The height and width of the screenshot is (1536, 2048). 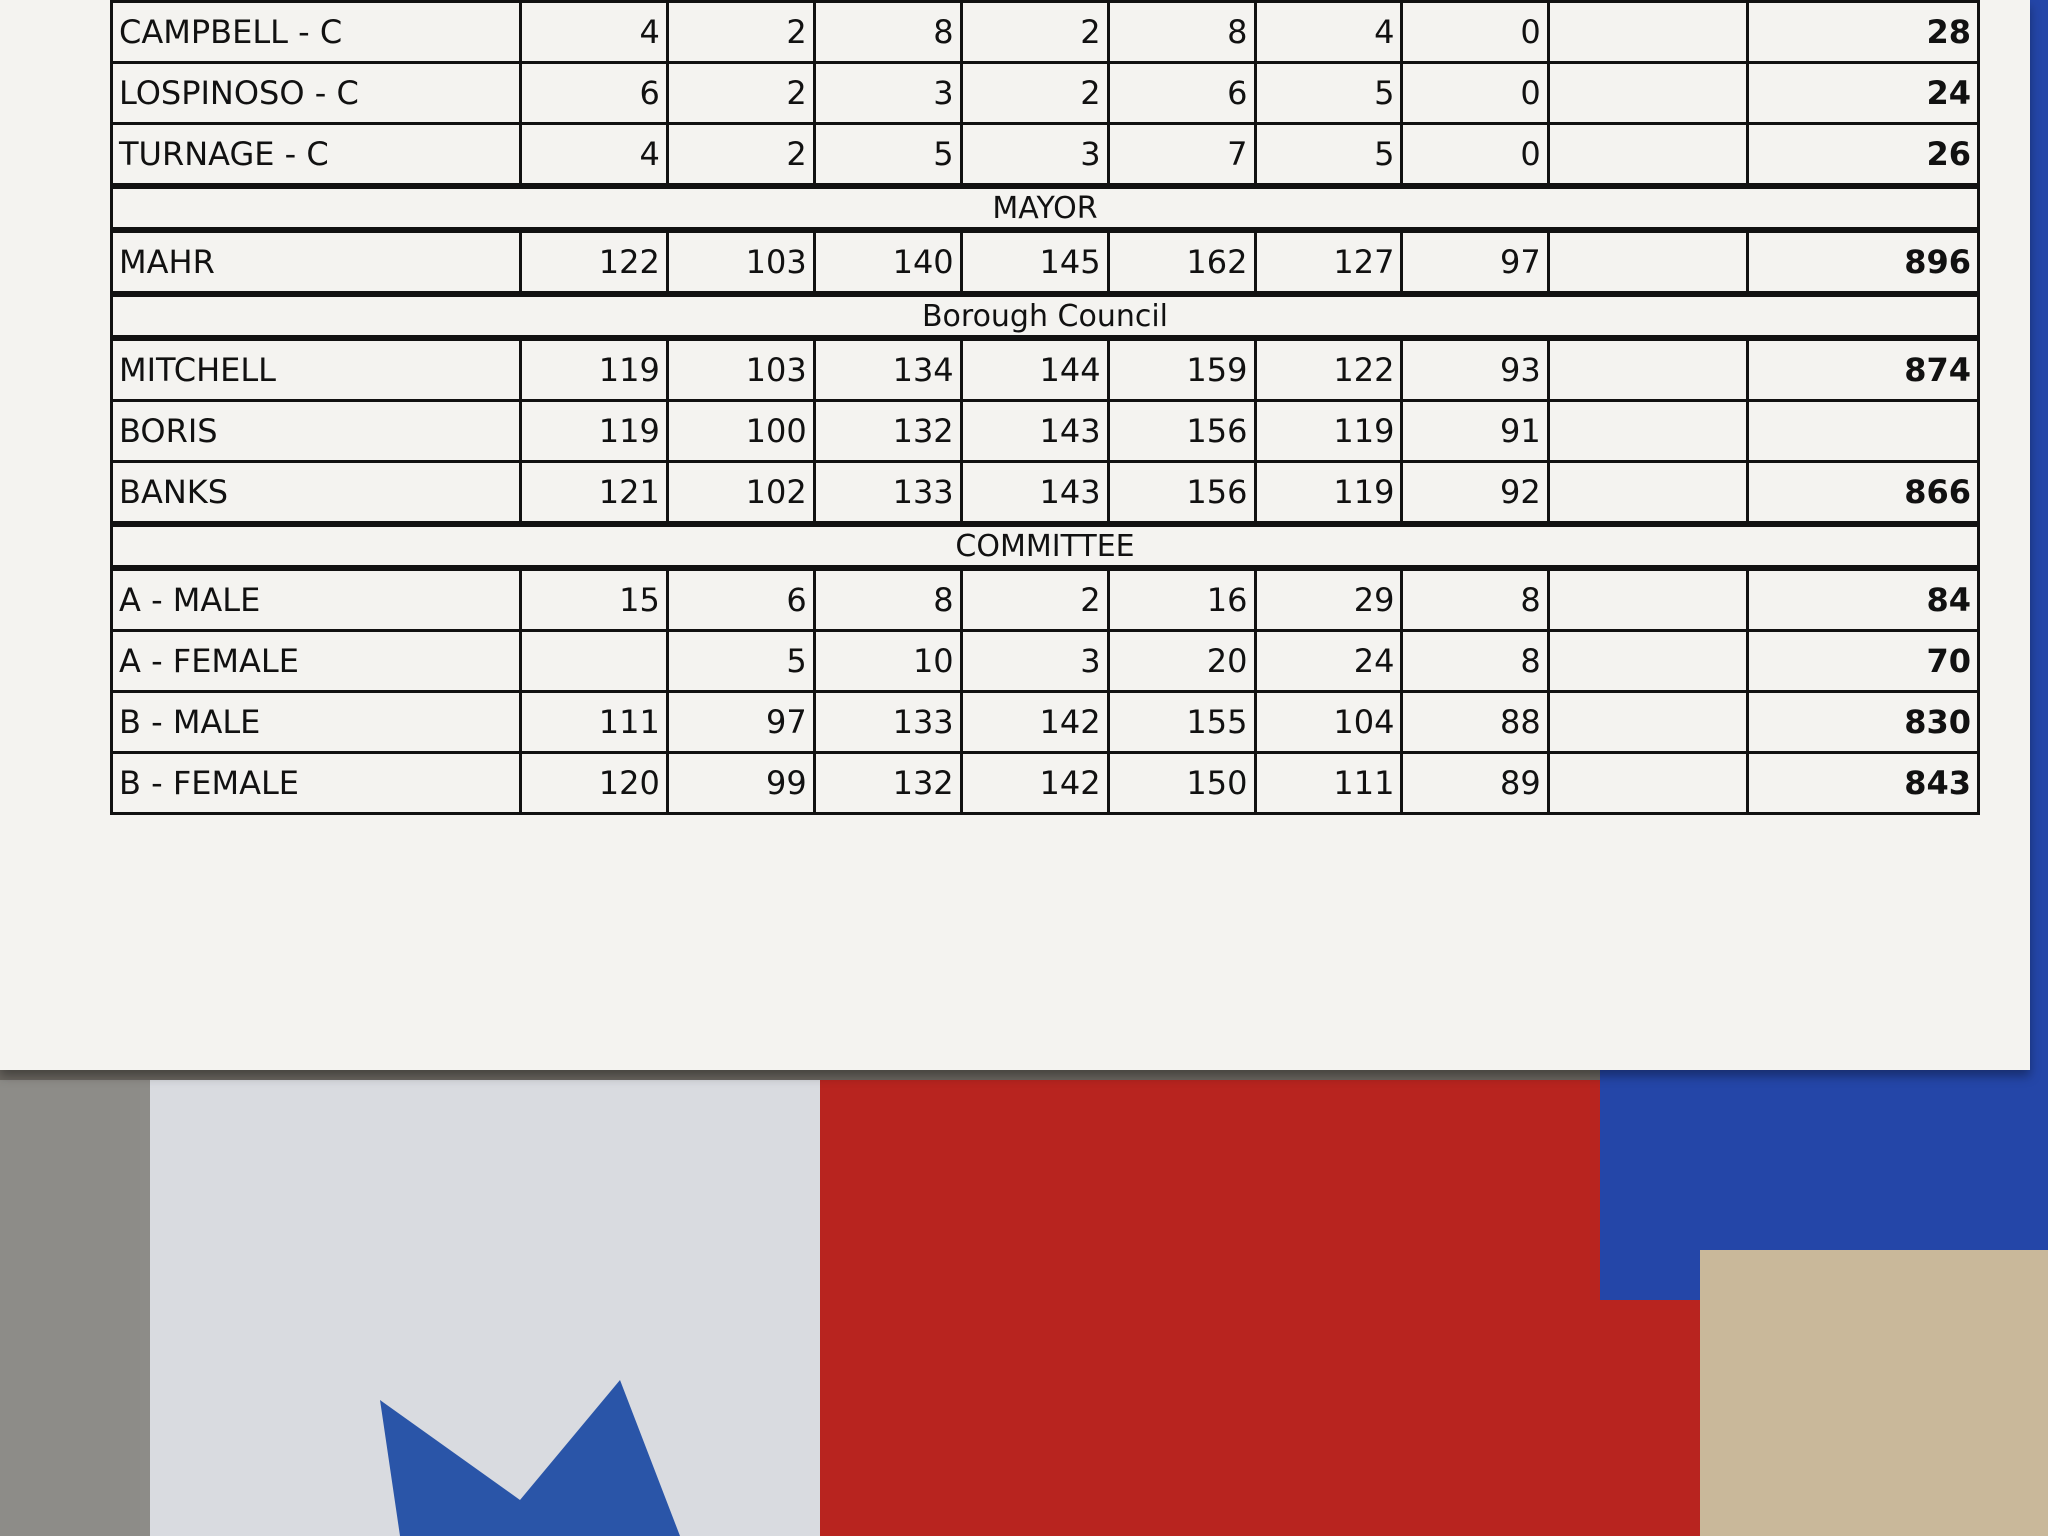 What do you see at coordinates (1328, 262) in the screenshot?
I see `vote-count: 127` at bounding box center [1328, 262].